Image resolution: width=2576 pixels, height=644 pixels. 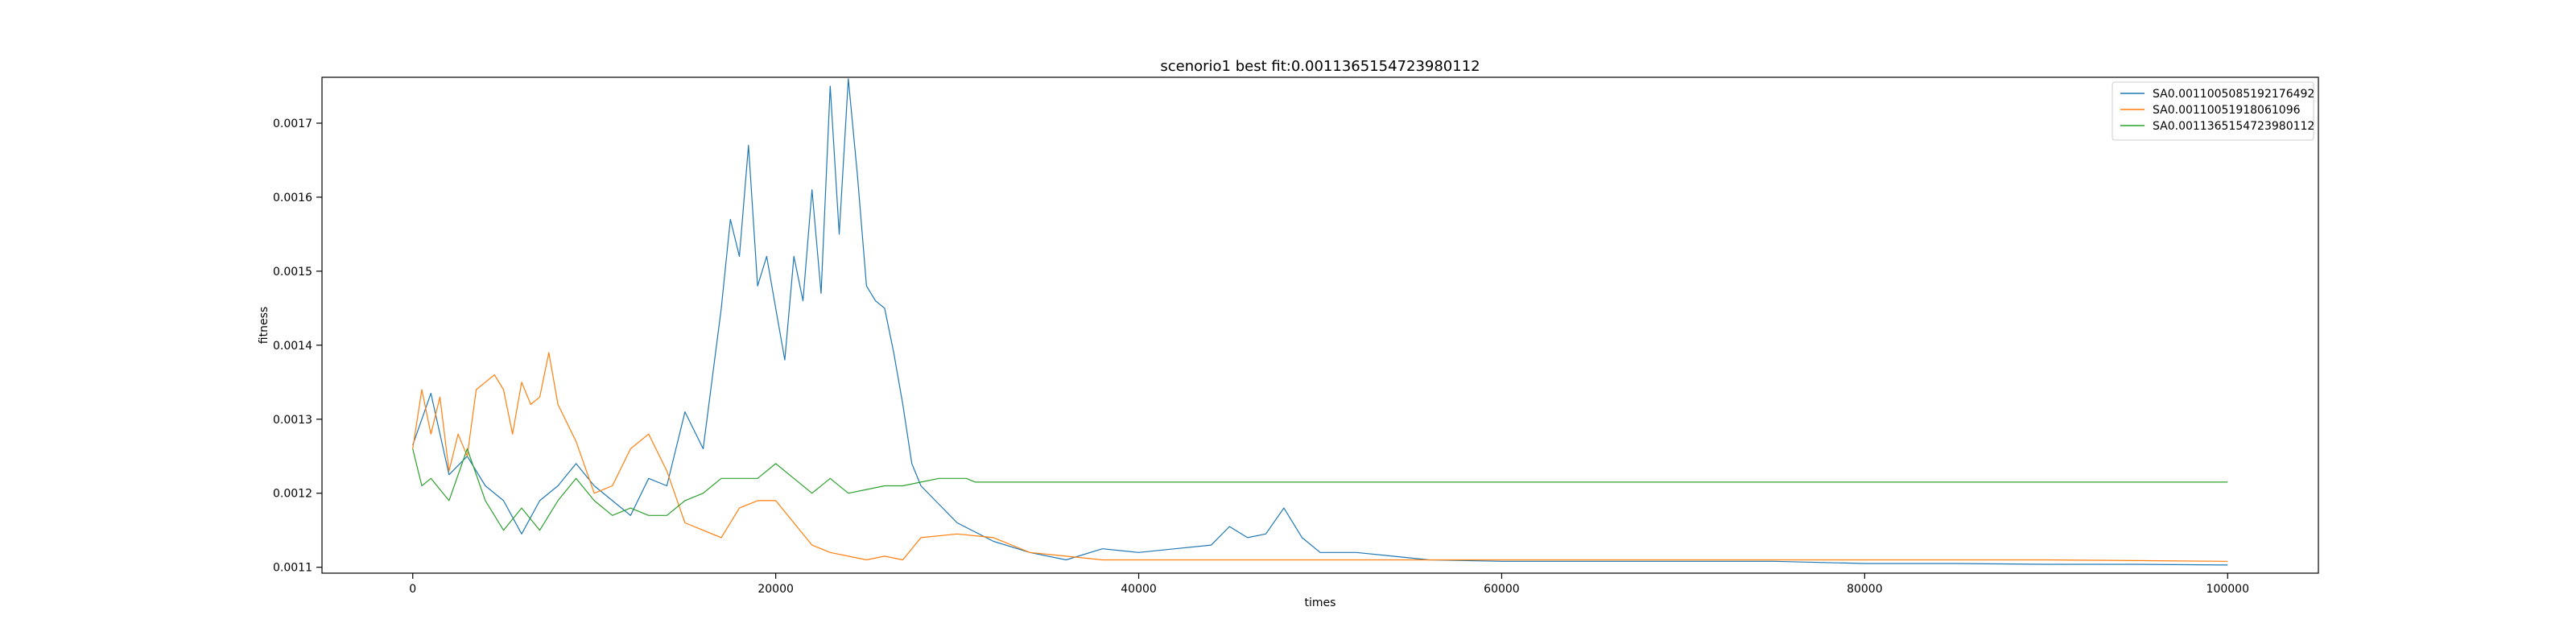 I want to click on legend-label: SA0.0011005085192176492, so click(x=2233, y=94).